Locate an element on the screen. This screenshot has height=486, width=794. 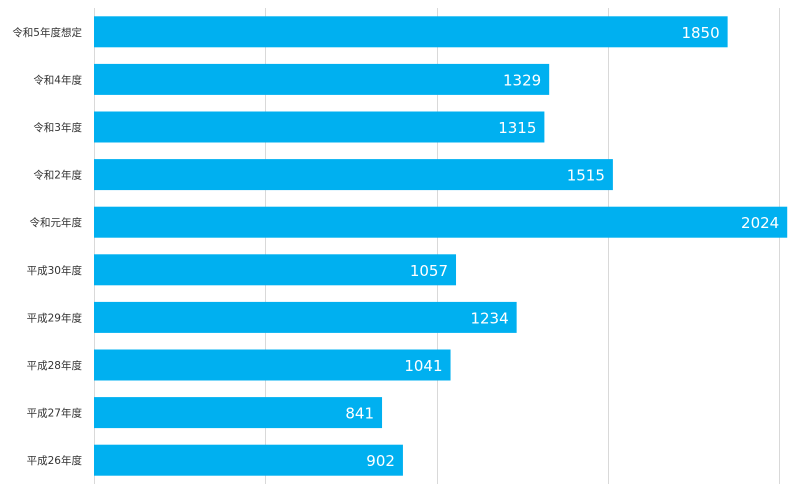
category-label: 令和2年度 is located at coordinates (57, 175).